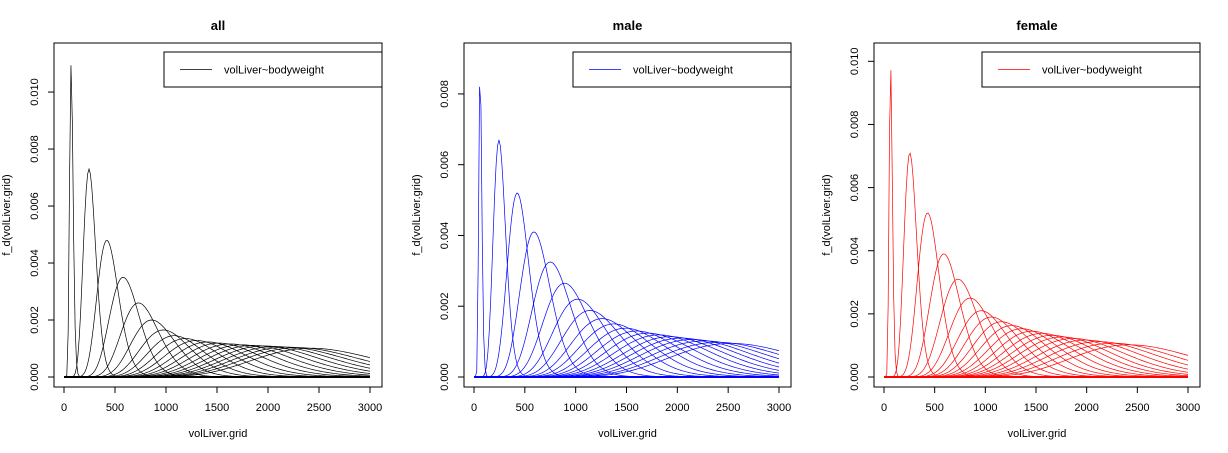 This screenshot has height=453, width=1228. I want to click on chart-title: all, so click(218, 25).